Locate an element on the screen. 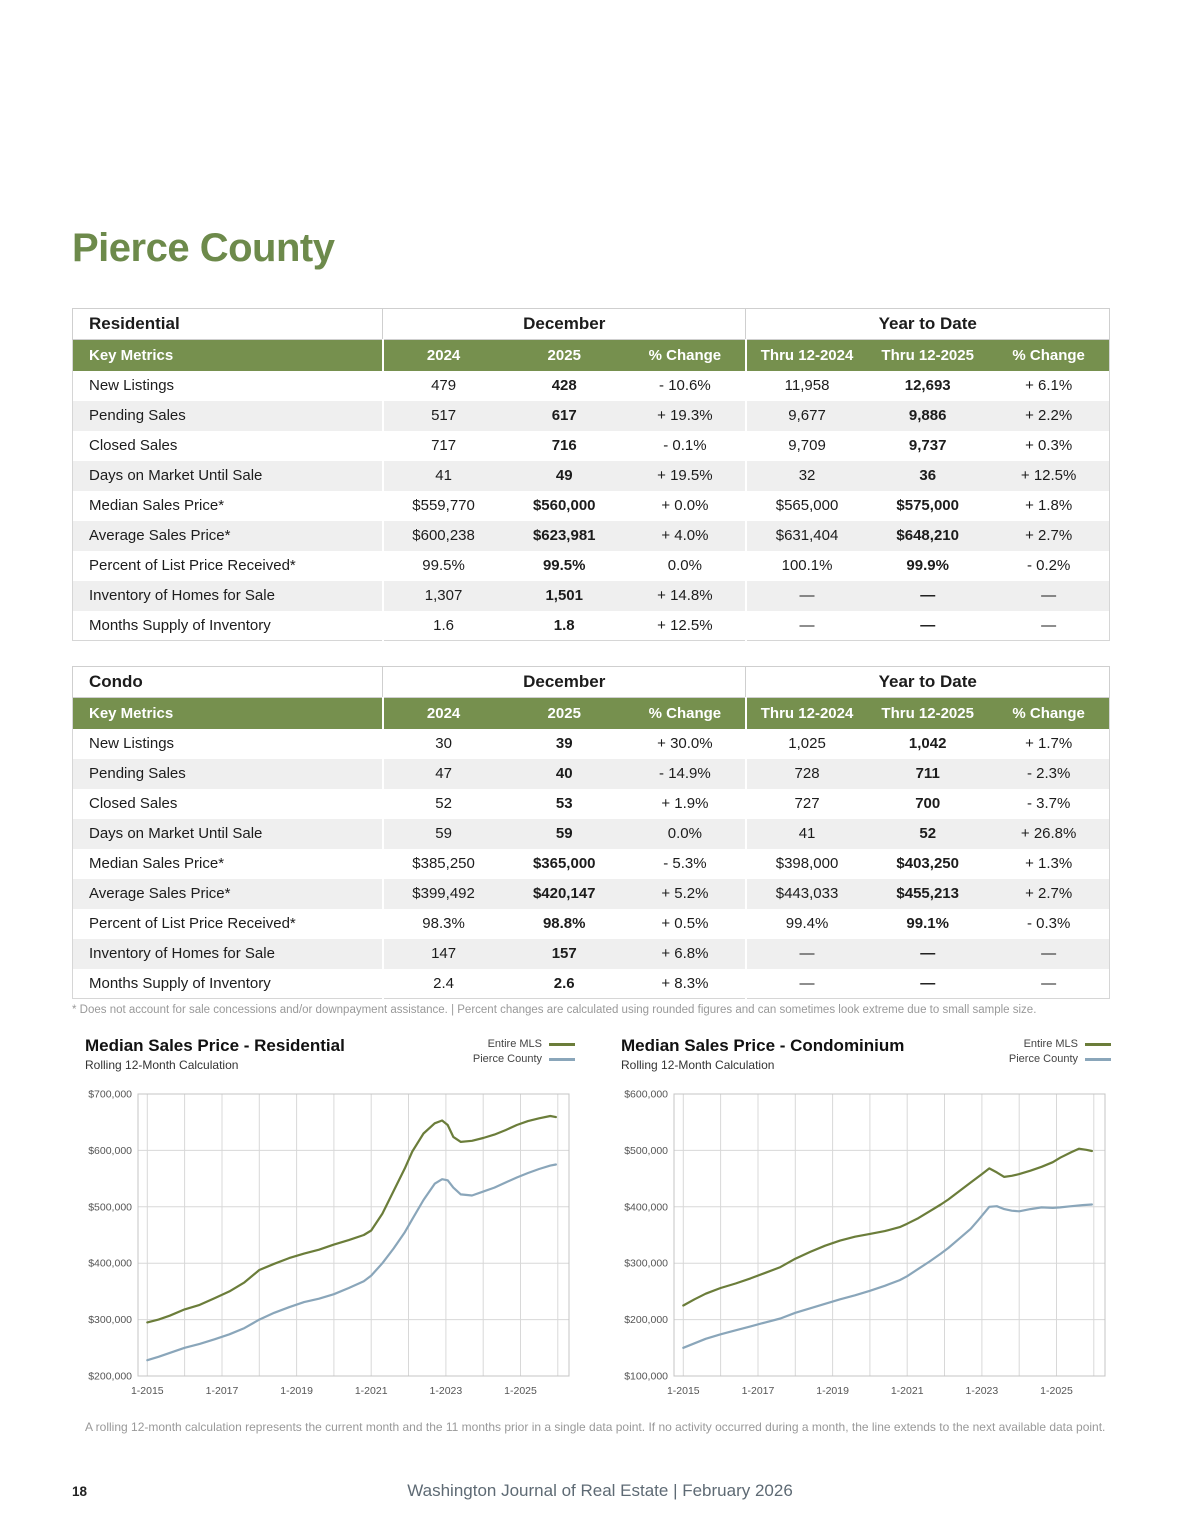 The height and width of the screenshot is (1535, 1200). metric-value: 59 is located at coordinates (442, 833).